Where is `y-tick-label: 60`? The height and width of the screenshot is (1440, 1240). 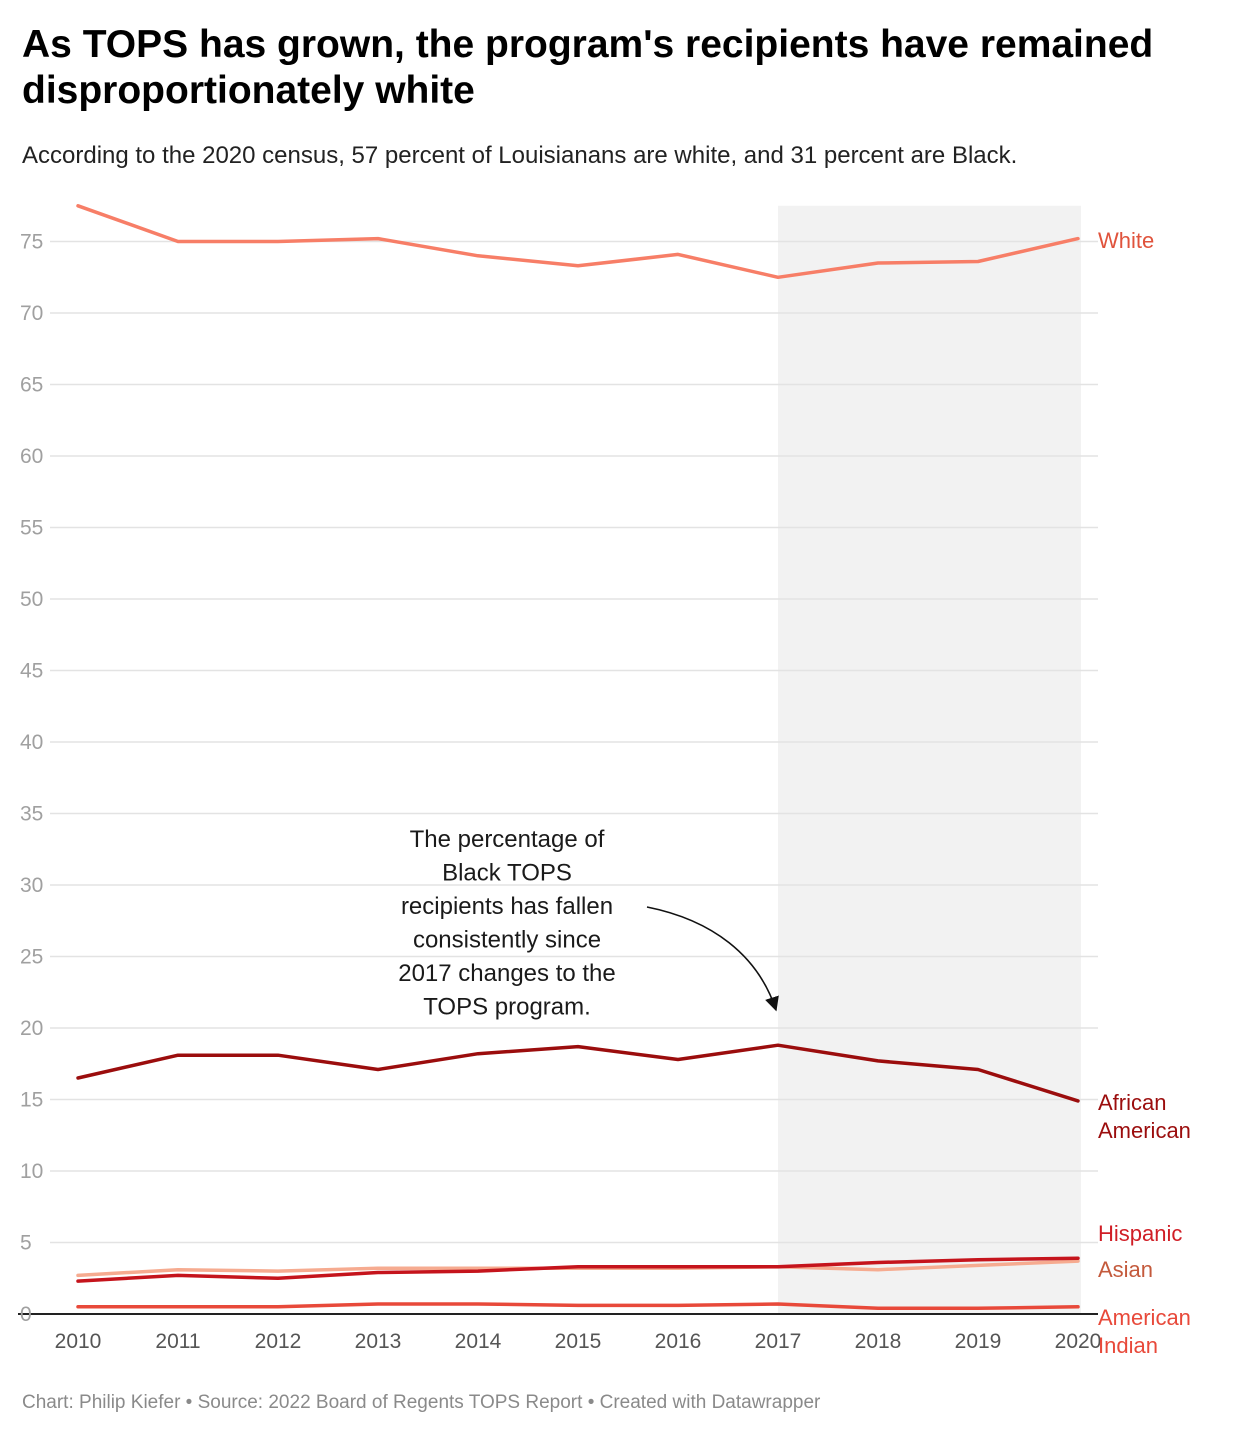 y-tick-label: 60 is located at coordinates (31, 456).